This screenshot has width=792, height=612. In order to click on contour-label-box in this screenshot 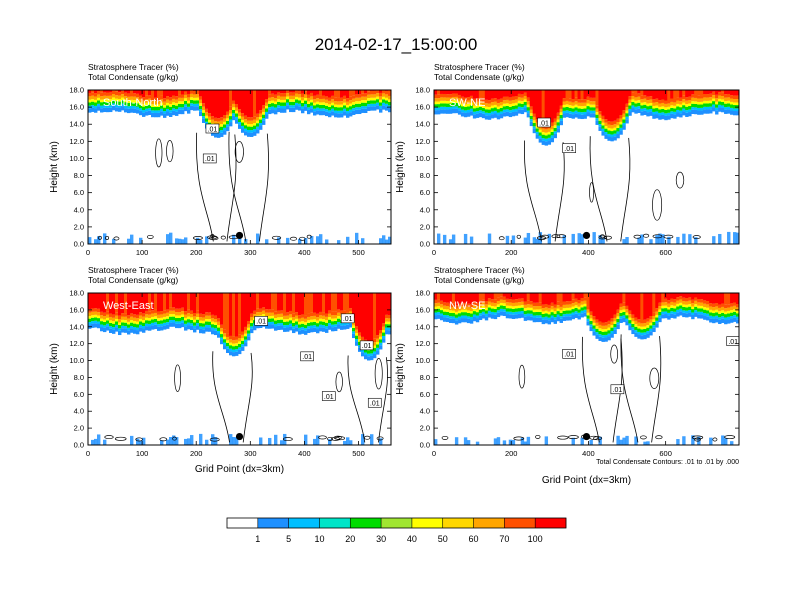, I will do `click(347, 318)`.